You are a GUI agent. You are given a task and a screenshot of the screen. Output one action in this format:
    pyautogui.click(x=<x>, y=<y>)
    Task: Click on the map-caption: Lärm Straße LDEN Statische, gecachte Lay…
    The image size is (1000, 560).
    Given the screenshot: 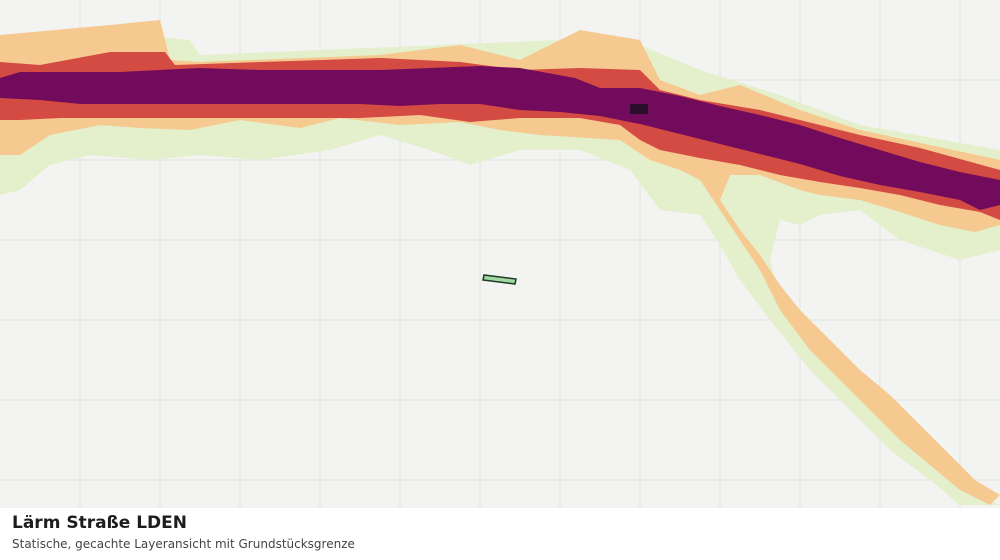 What is the action you would take?
    pyautogui.click(x=500, y=534)
    